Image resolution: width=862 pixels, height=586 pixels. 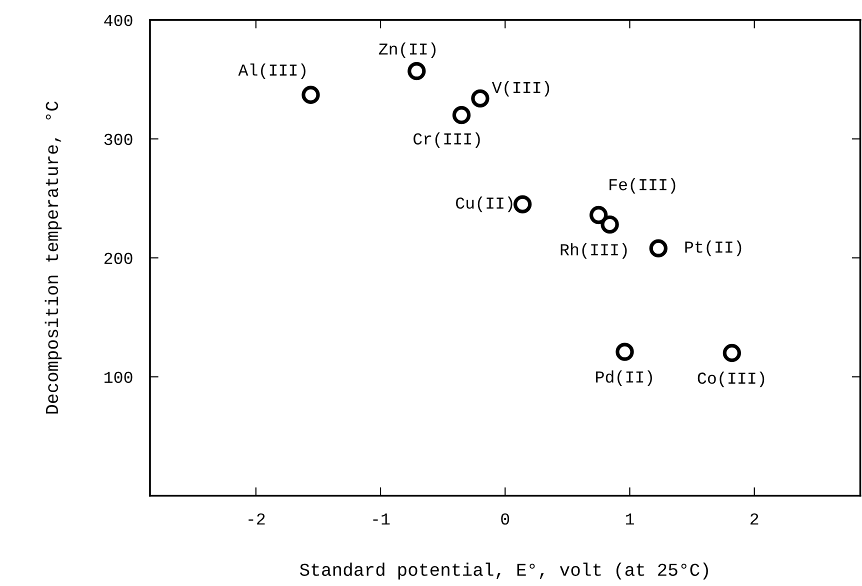 What do you see at coordinates (118, 20) in the screenshot?
I see `y-tick-label: 400` at bounding box center [118, 20].